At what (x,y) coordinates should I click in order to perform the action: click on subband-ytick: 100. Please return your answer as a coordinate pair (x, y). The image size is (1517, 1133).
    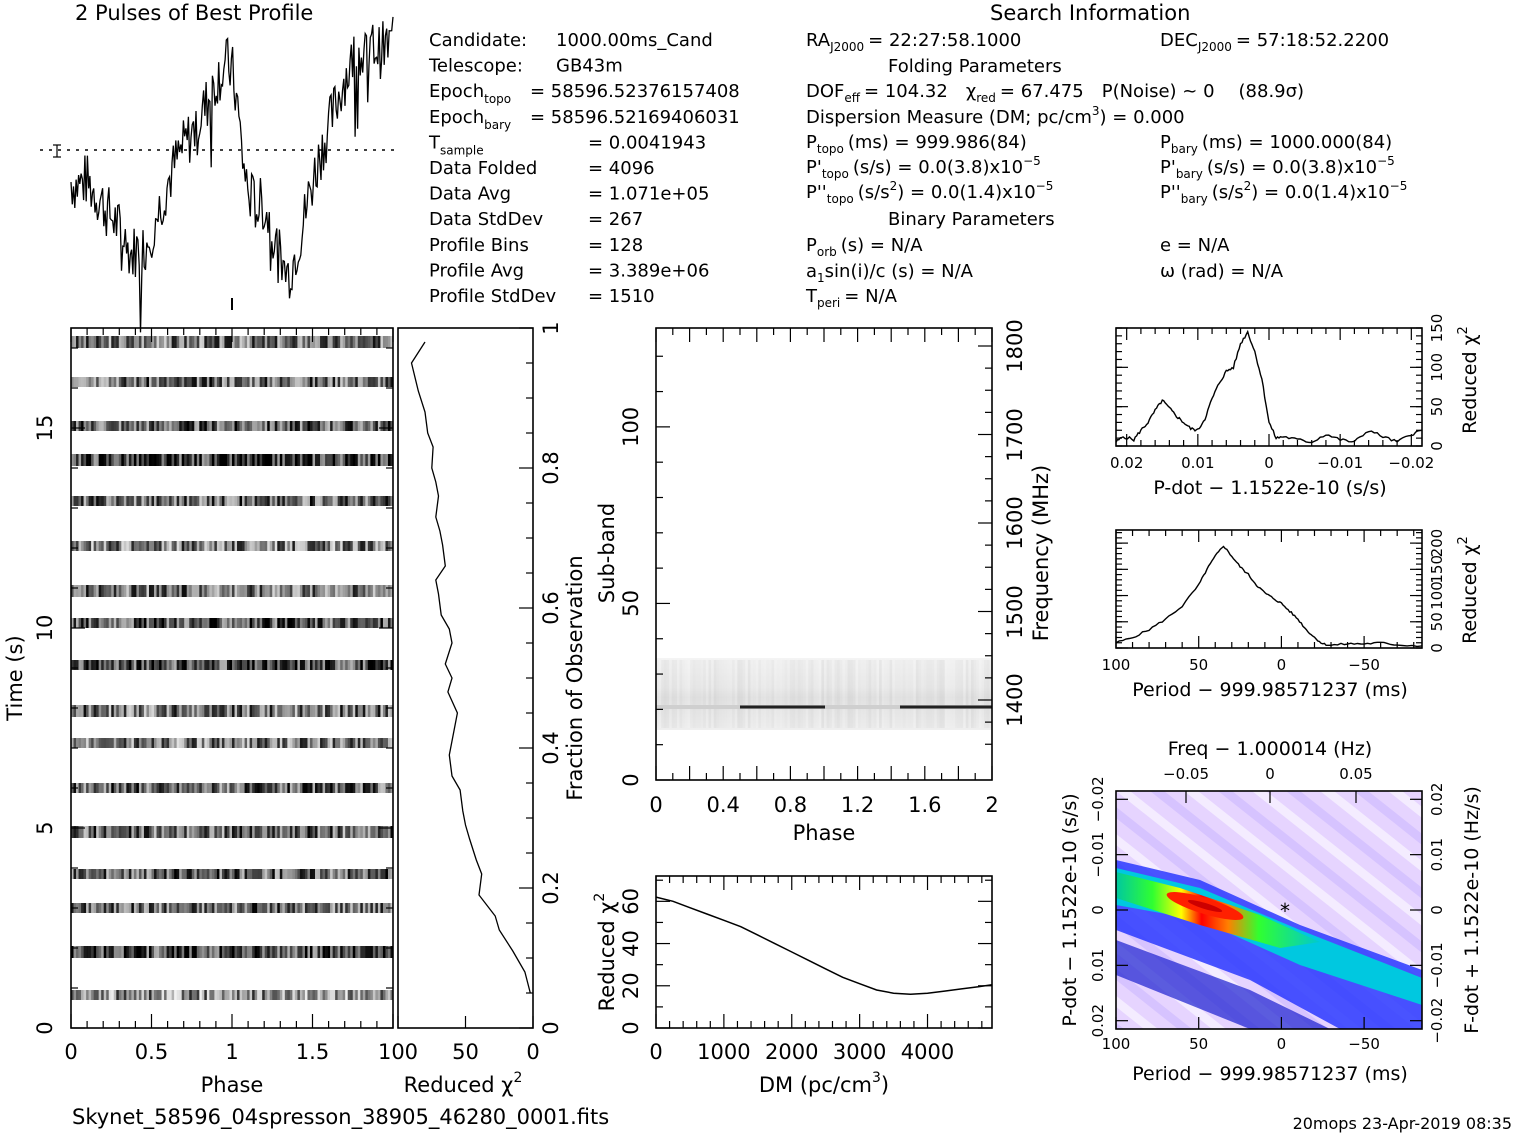
    Looking at the image, I should click on (631, 427).